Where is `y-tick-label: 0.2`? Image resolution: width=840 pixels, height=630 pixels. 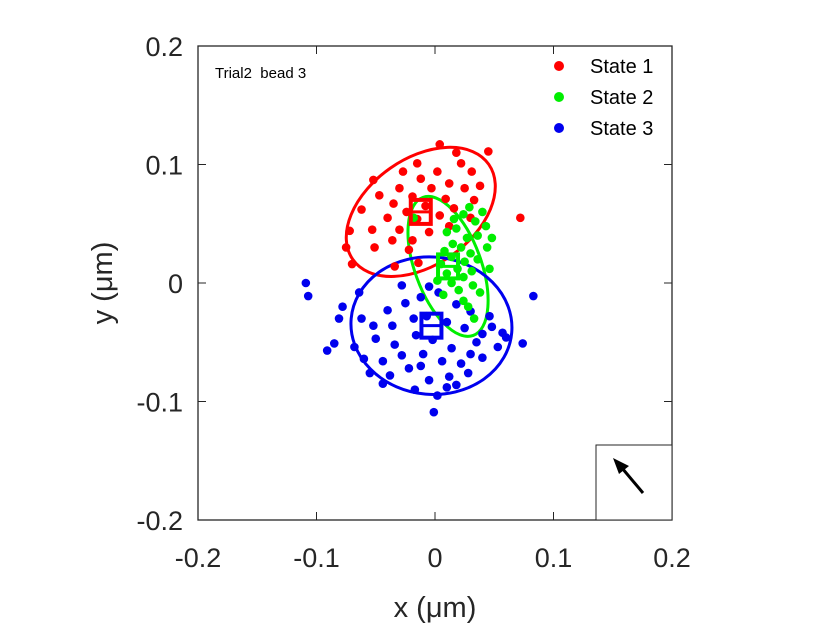
y-tick-label: 0.2 is located at coordinates (164, 47).